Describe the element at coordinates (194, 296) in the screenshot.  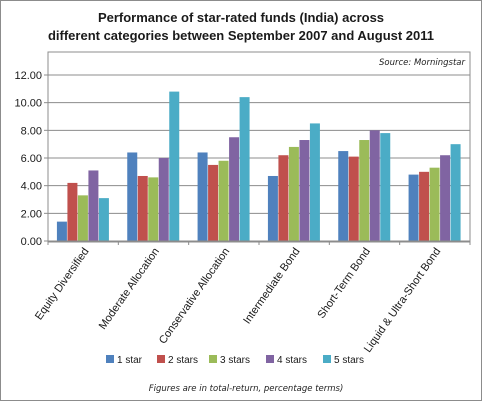
I see `x-tick-label: Conservative Allocation` at that location.